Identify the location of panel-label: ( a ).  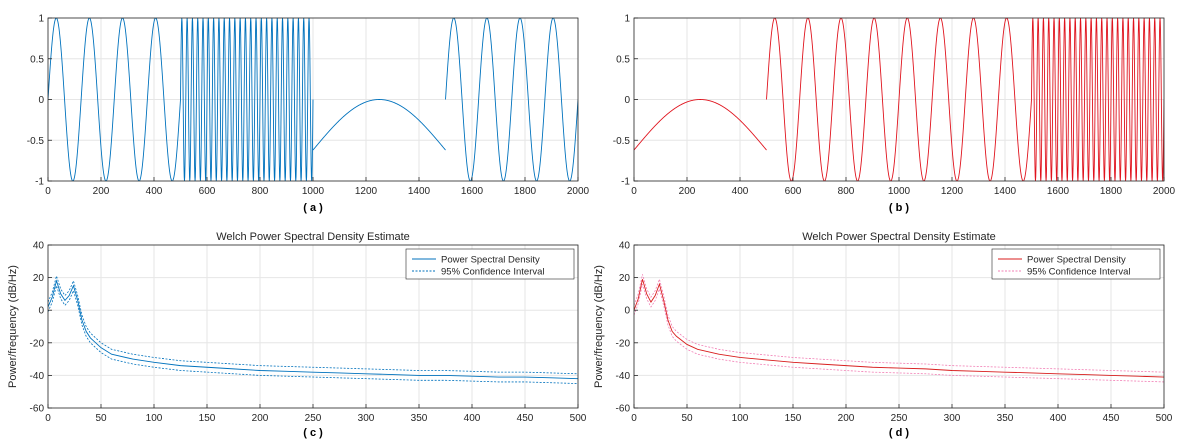
(313, 208).